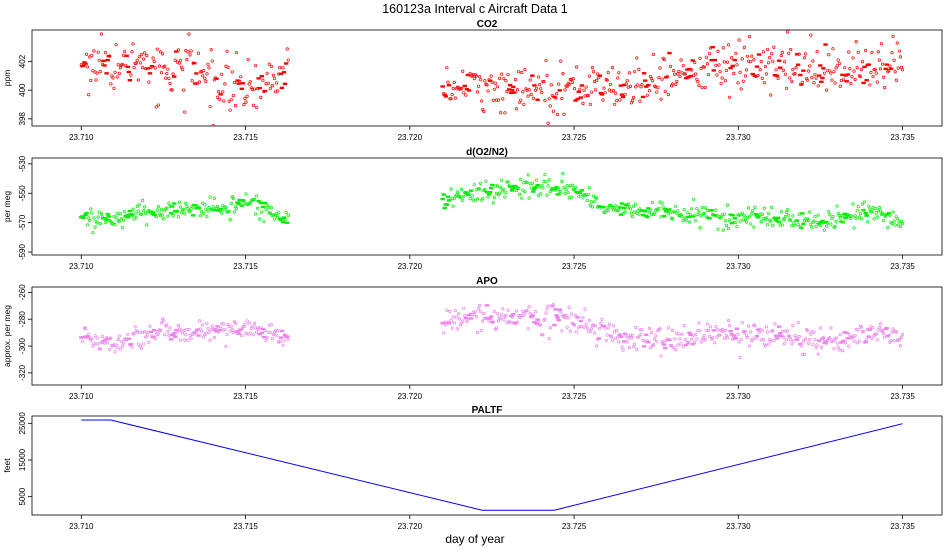 This screenshot has width=950, height=550. I want to click on y-tick-label-do2n2: -590, so click(22, 252).